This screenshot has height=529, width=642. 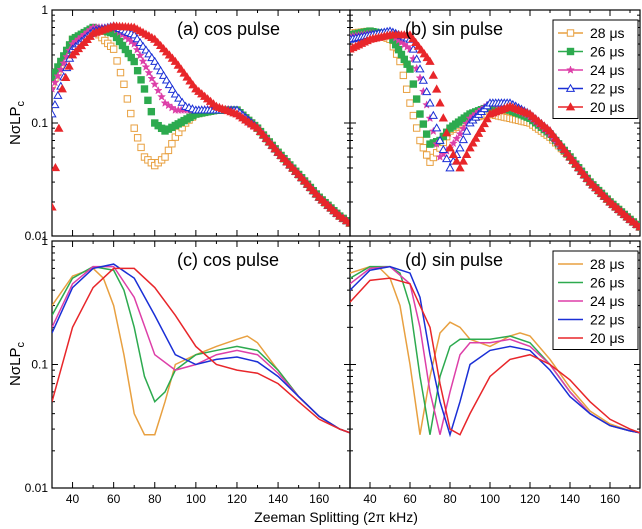 I want to click on x-tick-label: 160, so click(x=319, y=499).